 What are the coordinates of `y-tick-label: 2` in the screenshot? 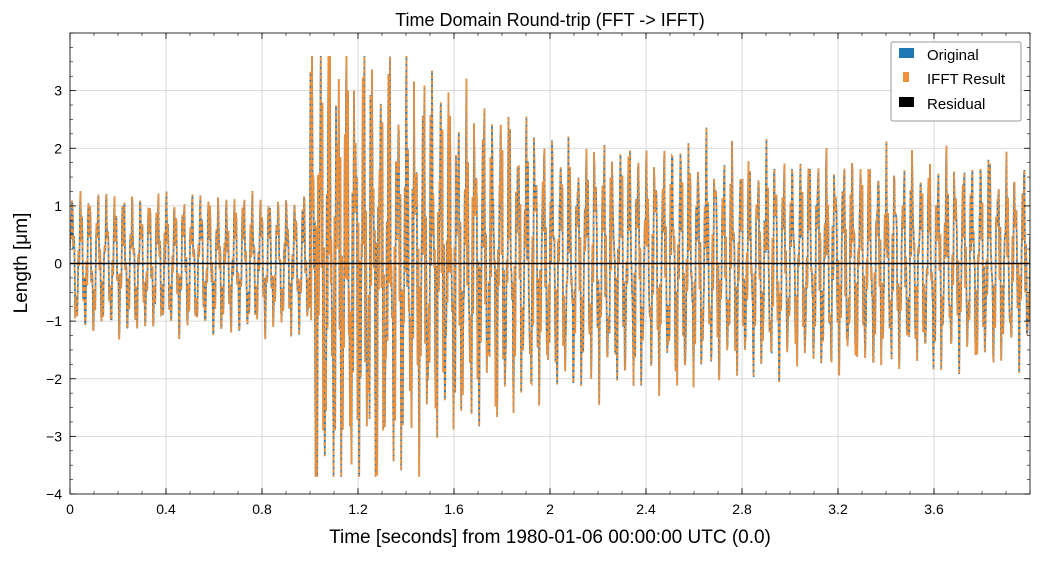 It's located at (58, 148).